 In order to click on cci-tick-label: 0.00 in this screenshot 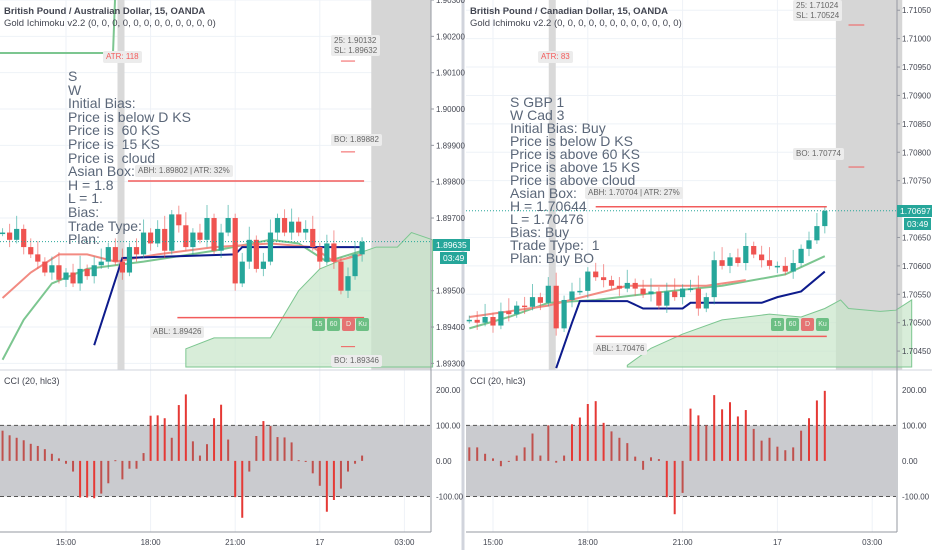, I will do `click(910, 461)`.